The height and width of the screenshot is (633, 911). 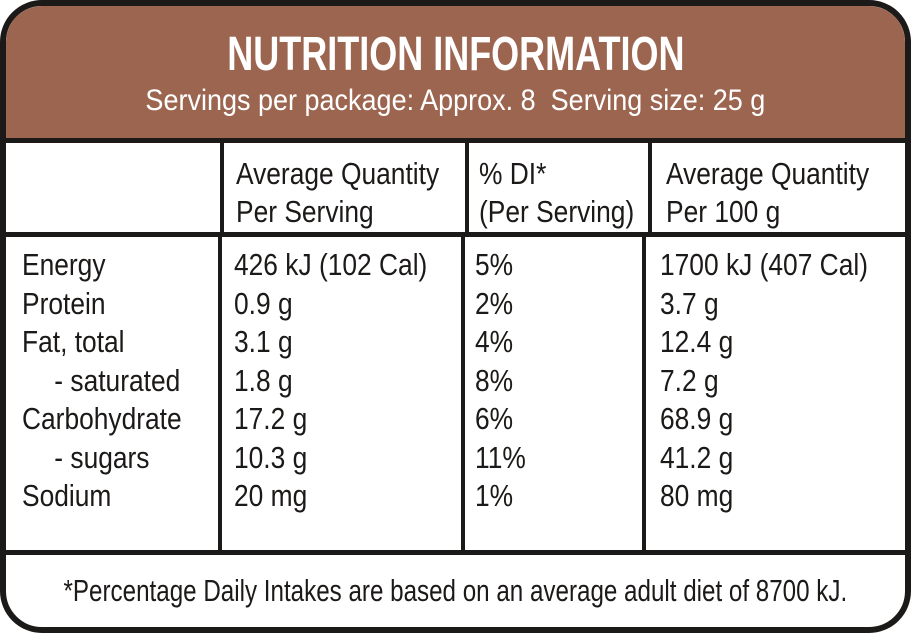 I want to click on per-100g-value: 68.9 g, so click(x=697, y=418).